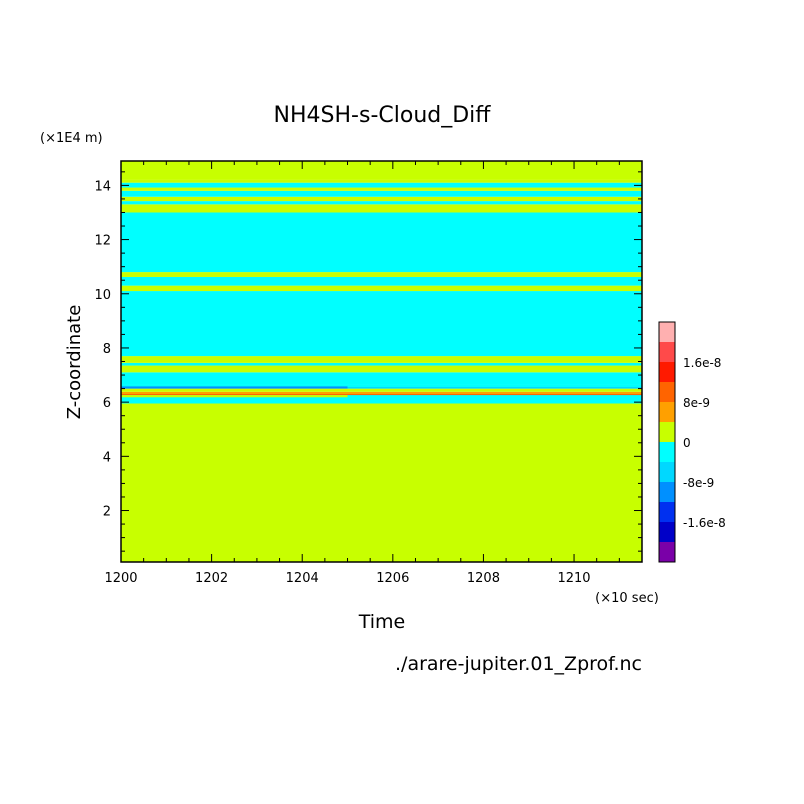 This screenshot has width=804, height=804. What do you see at coordinates (687, 443) in the screenshot?
I see `colorbar-tick-label: 0` at bounding box center [687, 443].